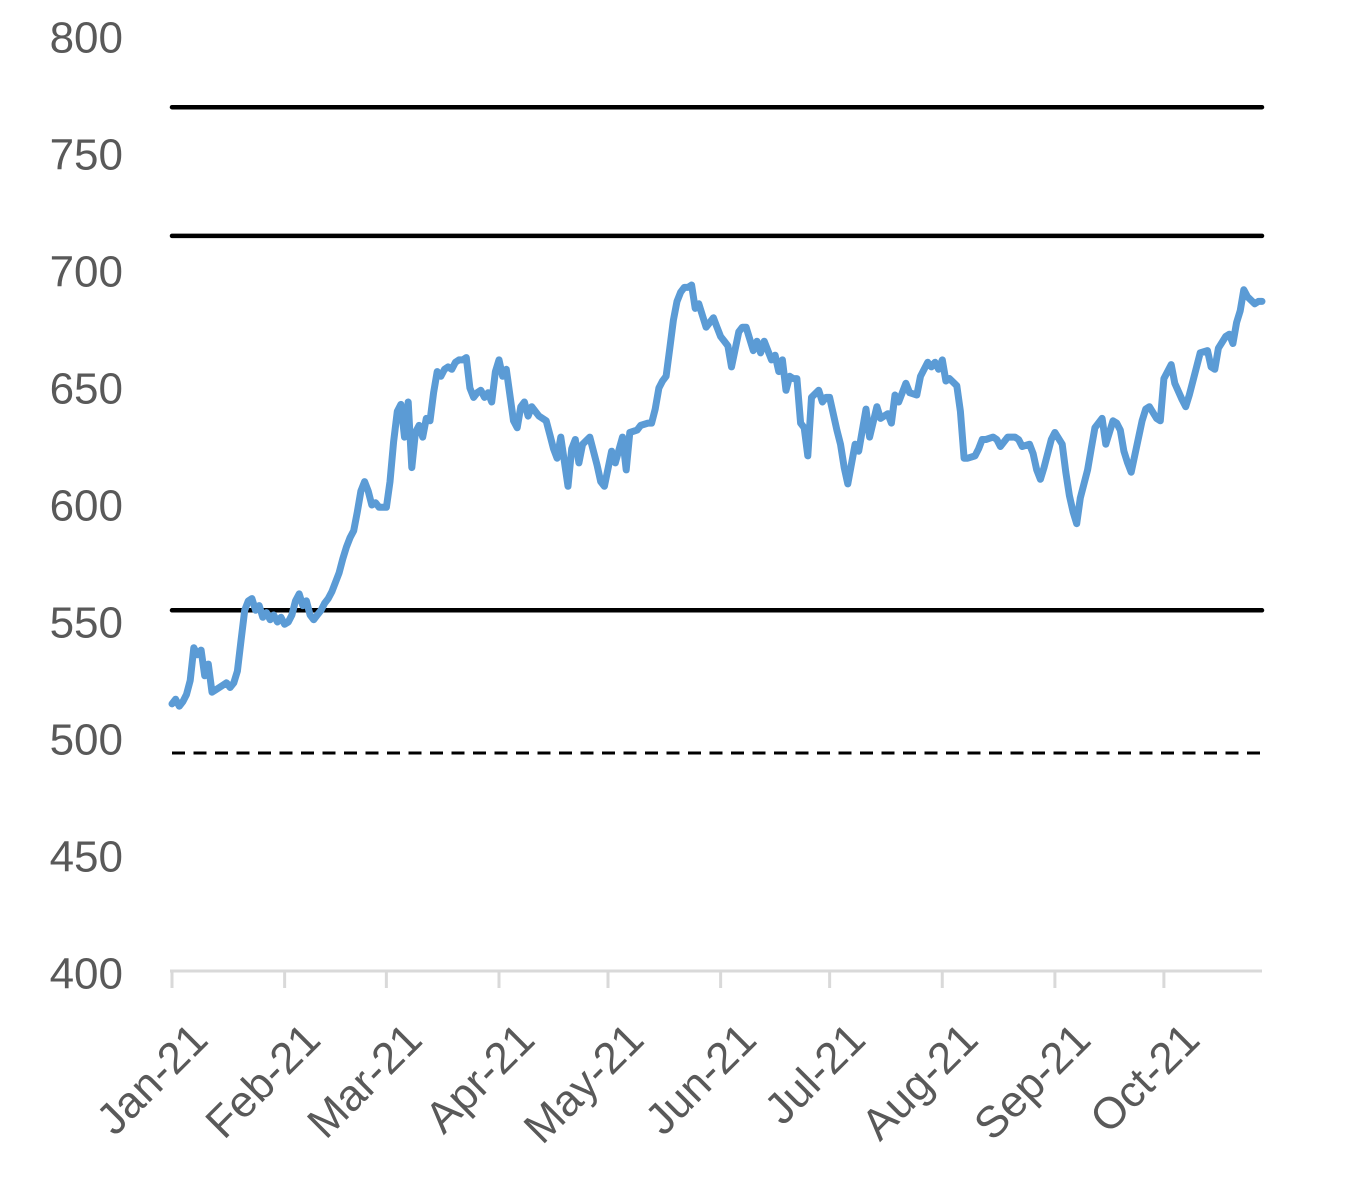  What do you see at coordinates (701, 1079) in the screenshot?
I see `x-axis-label: Jun-21` at bounding box center [701, 1079].